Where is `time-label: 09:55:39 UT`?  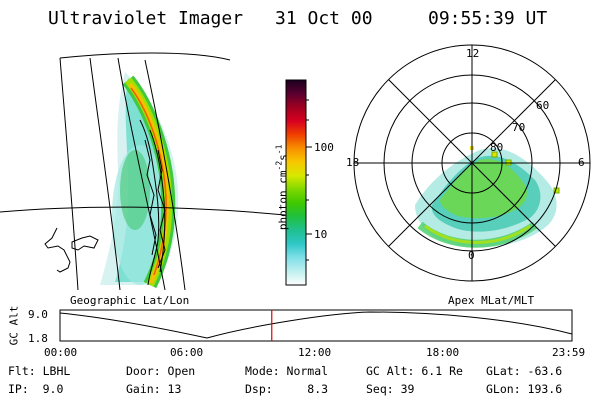 time-label: 09:55:39 UT is located at coordinates (488, 18).